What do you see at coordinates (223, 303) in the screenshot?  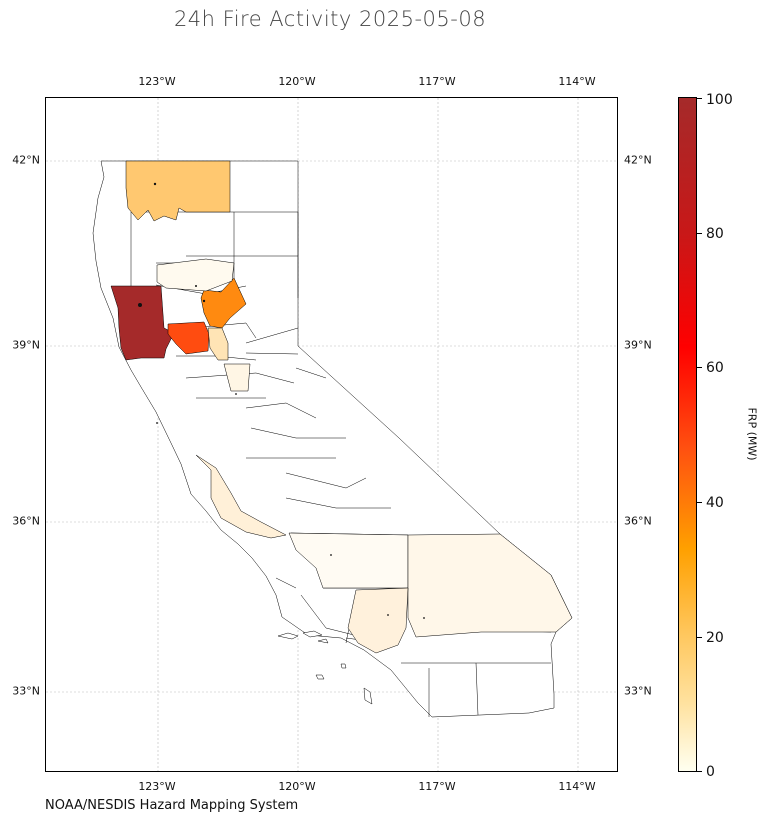 I see `county-butte` at bounding box center [223, 303].